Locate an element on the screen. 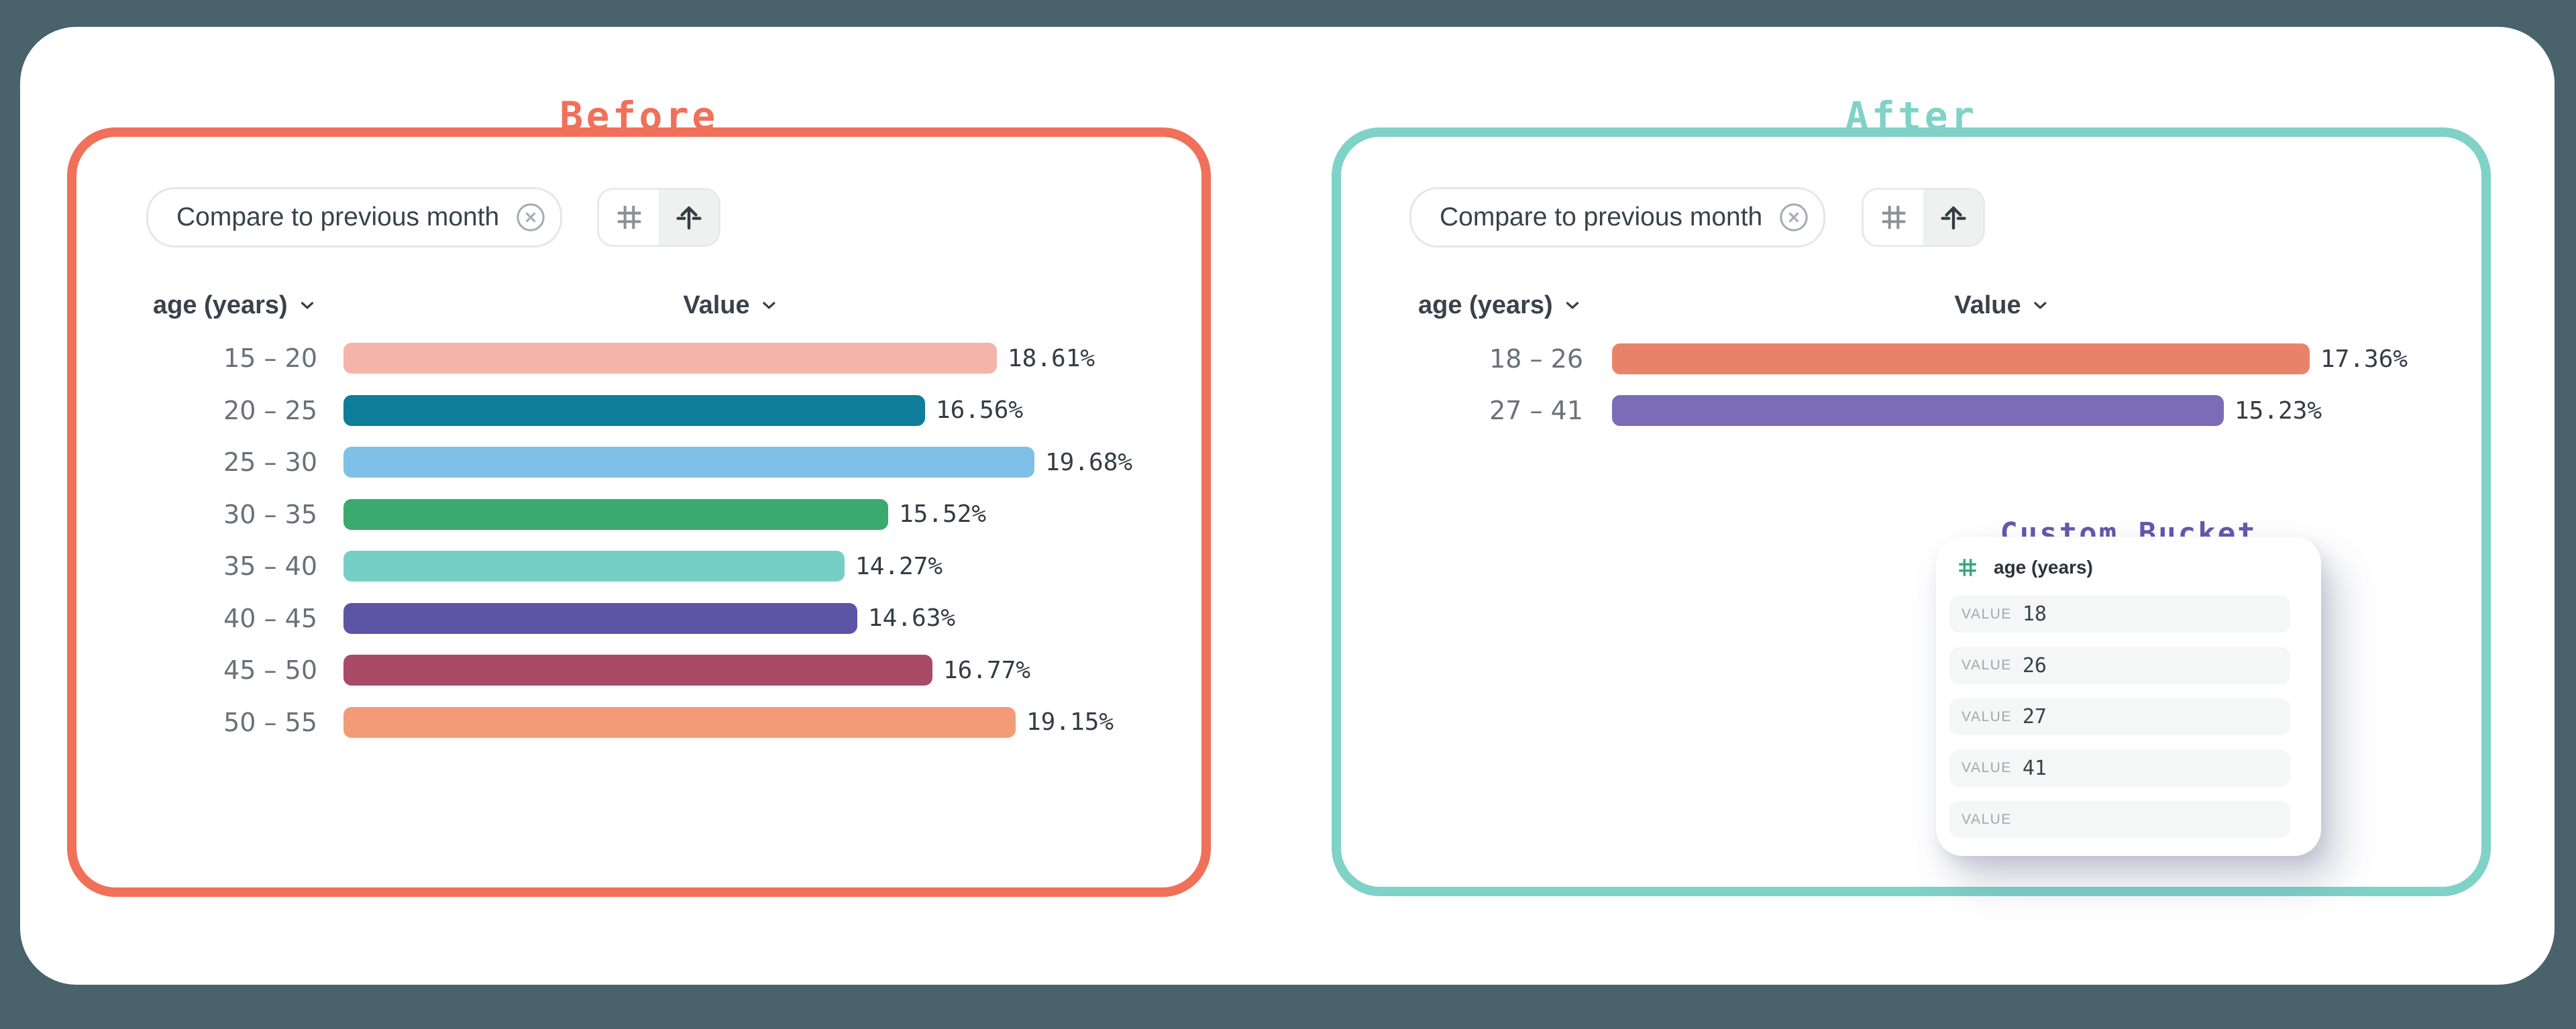 This screenshot has height=1029, width=2576. chart-row: 25 – 30 19.68% is located at coordinates (638, 462).